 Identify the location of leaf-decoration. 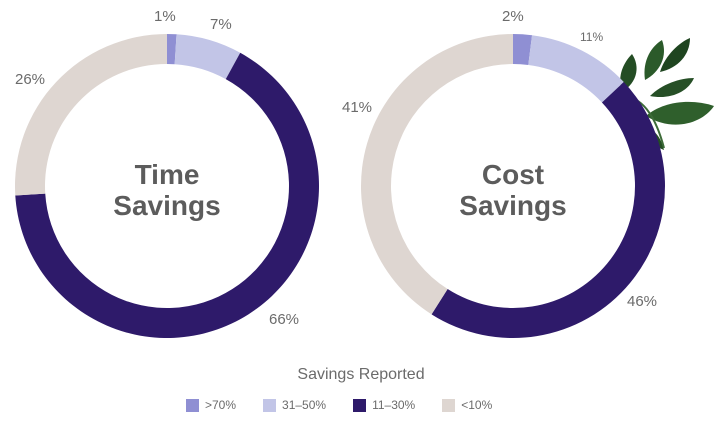
(667, 94).